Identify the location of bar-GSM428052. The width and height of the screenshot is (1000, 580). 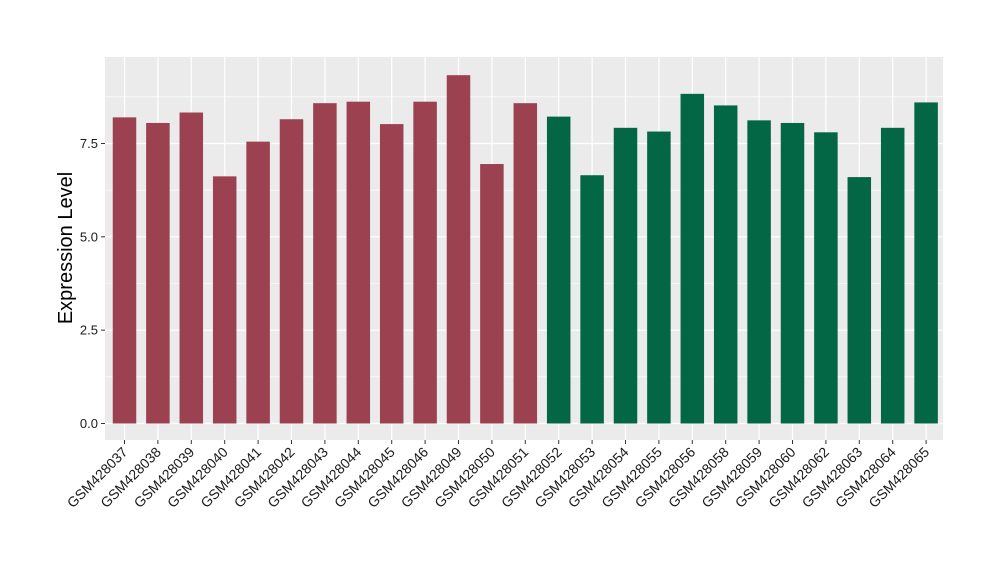
(558, 270).